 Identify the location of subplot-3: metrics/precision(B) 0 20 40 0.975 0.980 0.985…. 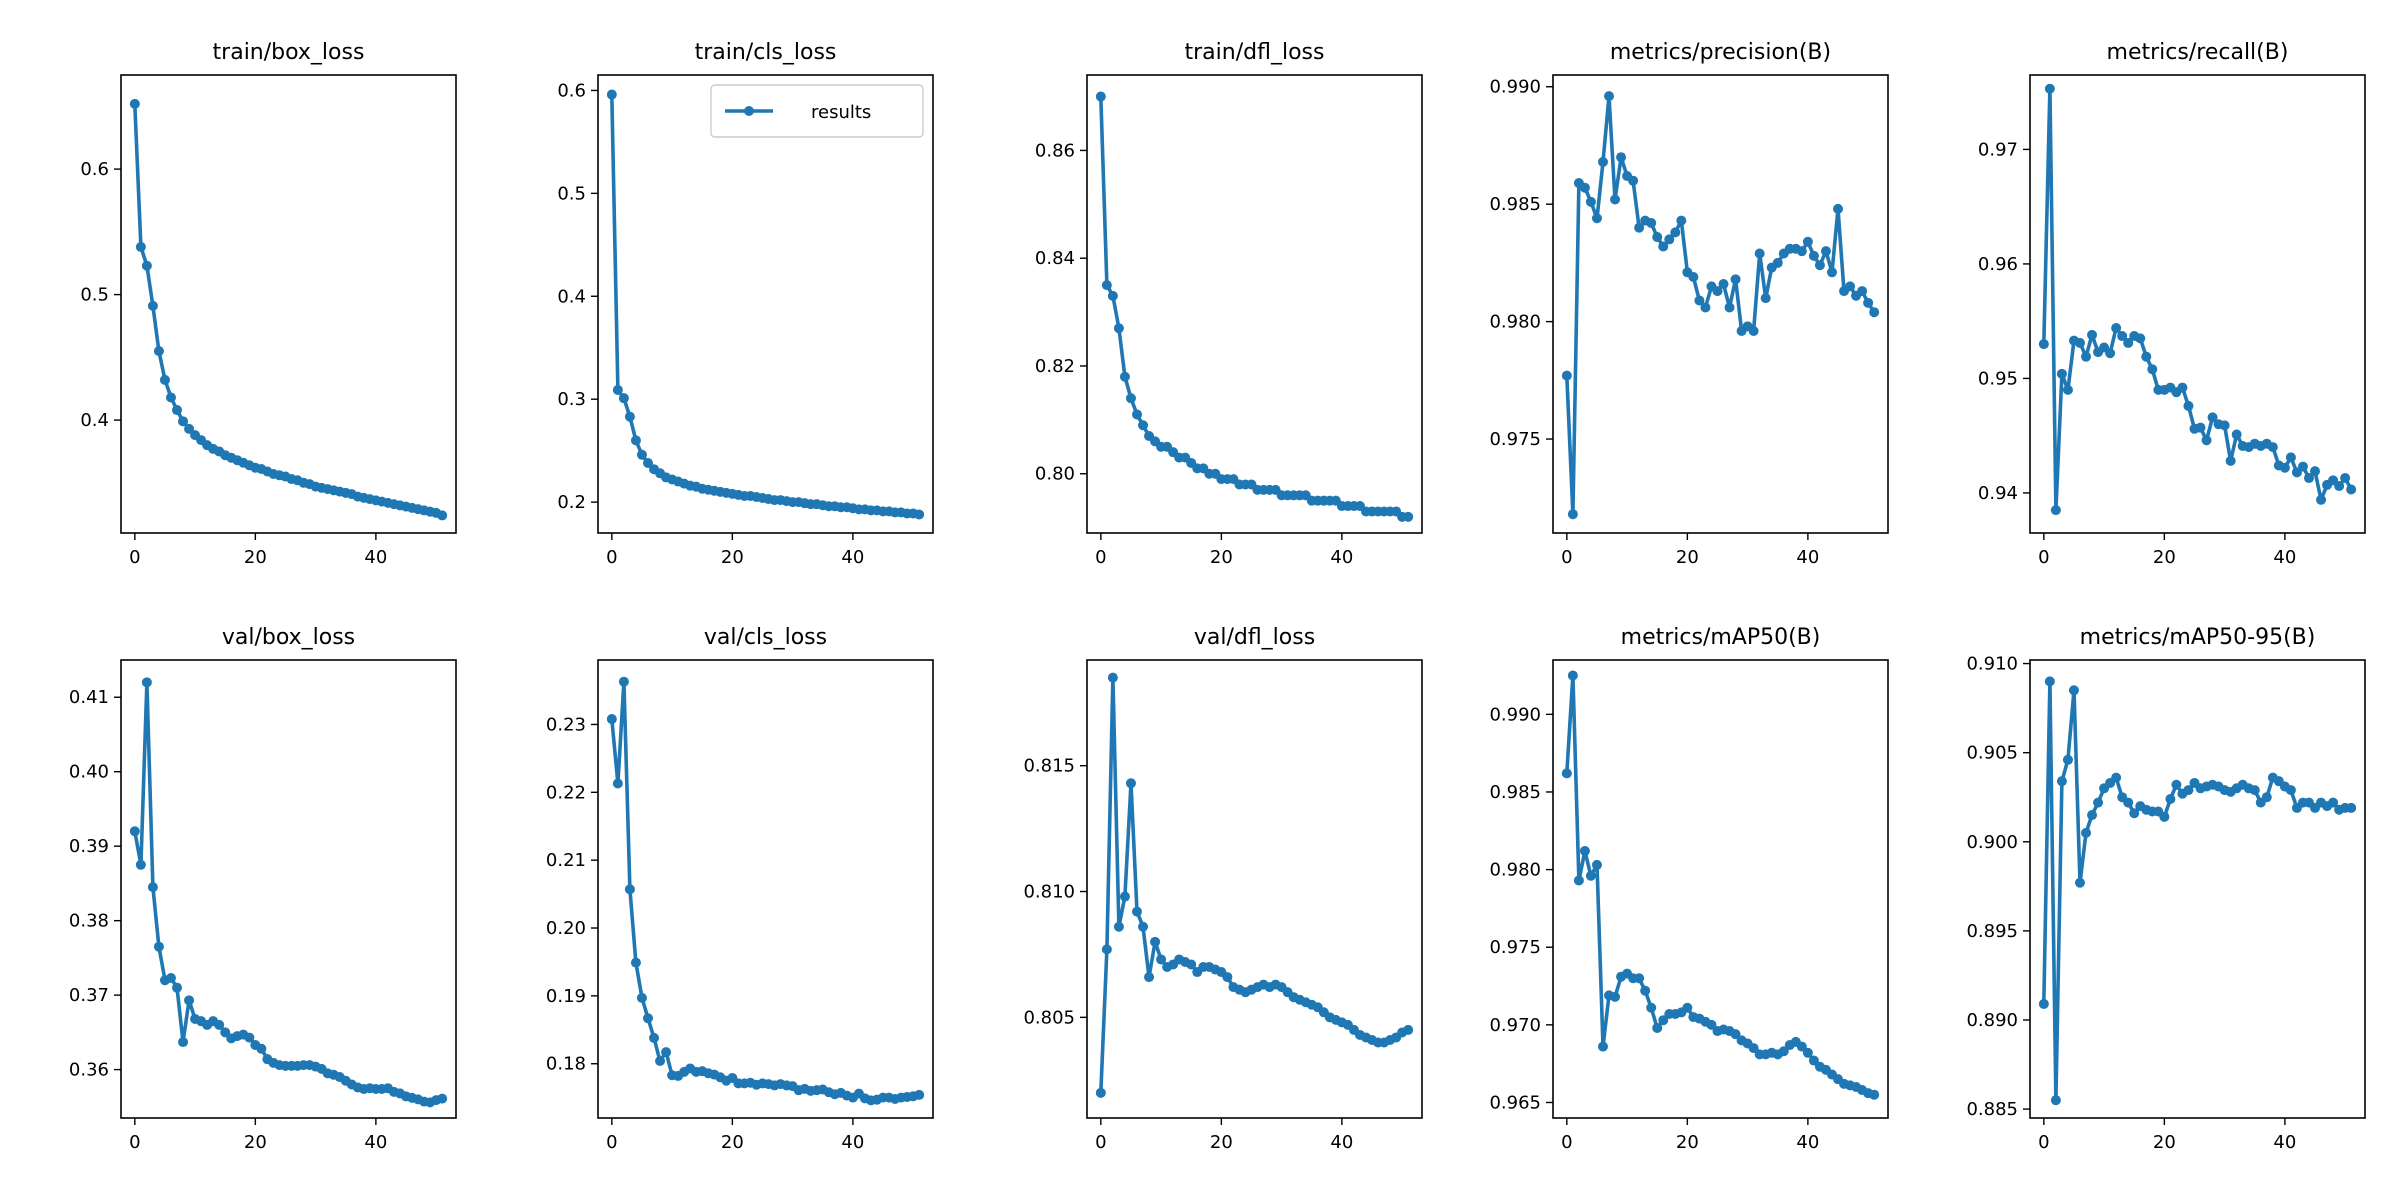
(1689, 304).